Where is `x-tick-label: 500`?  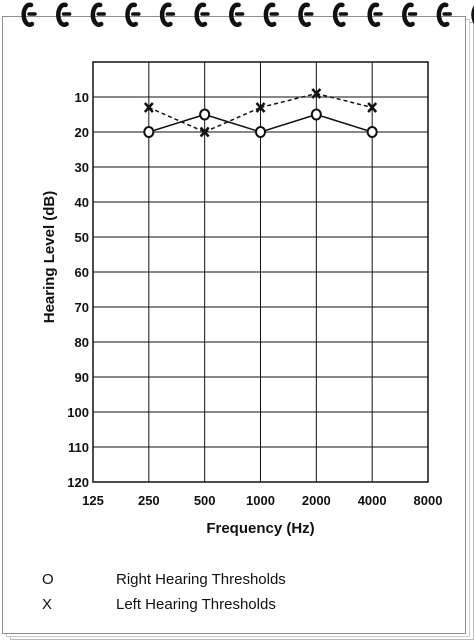 x-tick-label: 500 is located at coordinates (205, 500).